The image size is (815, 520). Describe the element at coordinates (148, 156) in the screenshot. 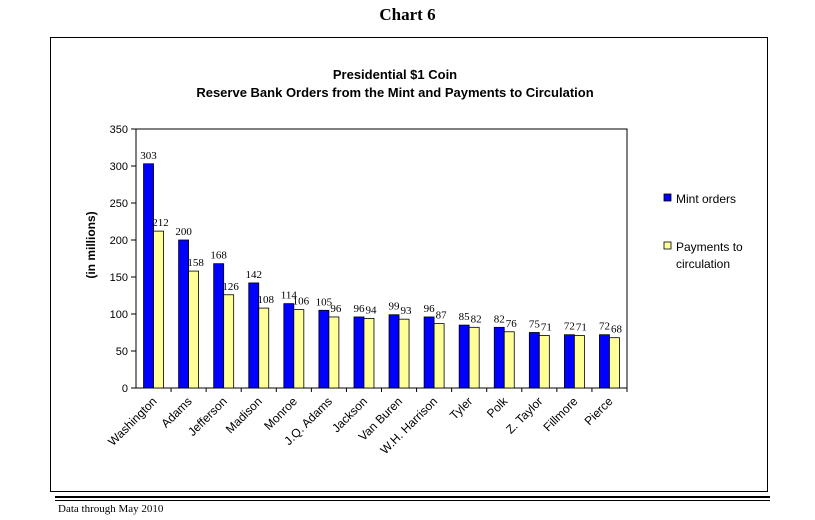

I see `data-label-mint-orders: 303` at that location.